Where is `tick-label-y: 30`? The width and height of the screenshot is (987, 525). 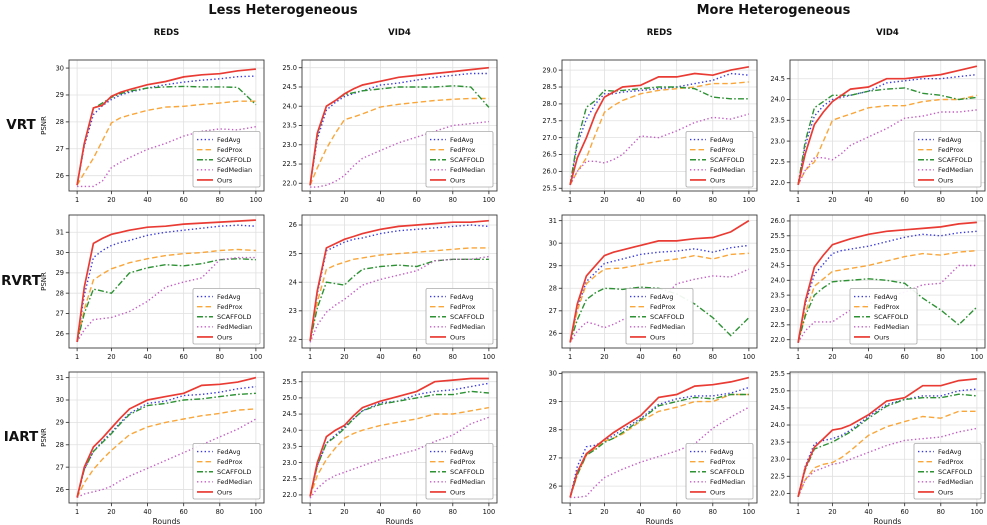 tick-label-y: 30 is located at coordinates (553, 374).